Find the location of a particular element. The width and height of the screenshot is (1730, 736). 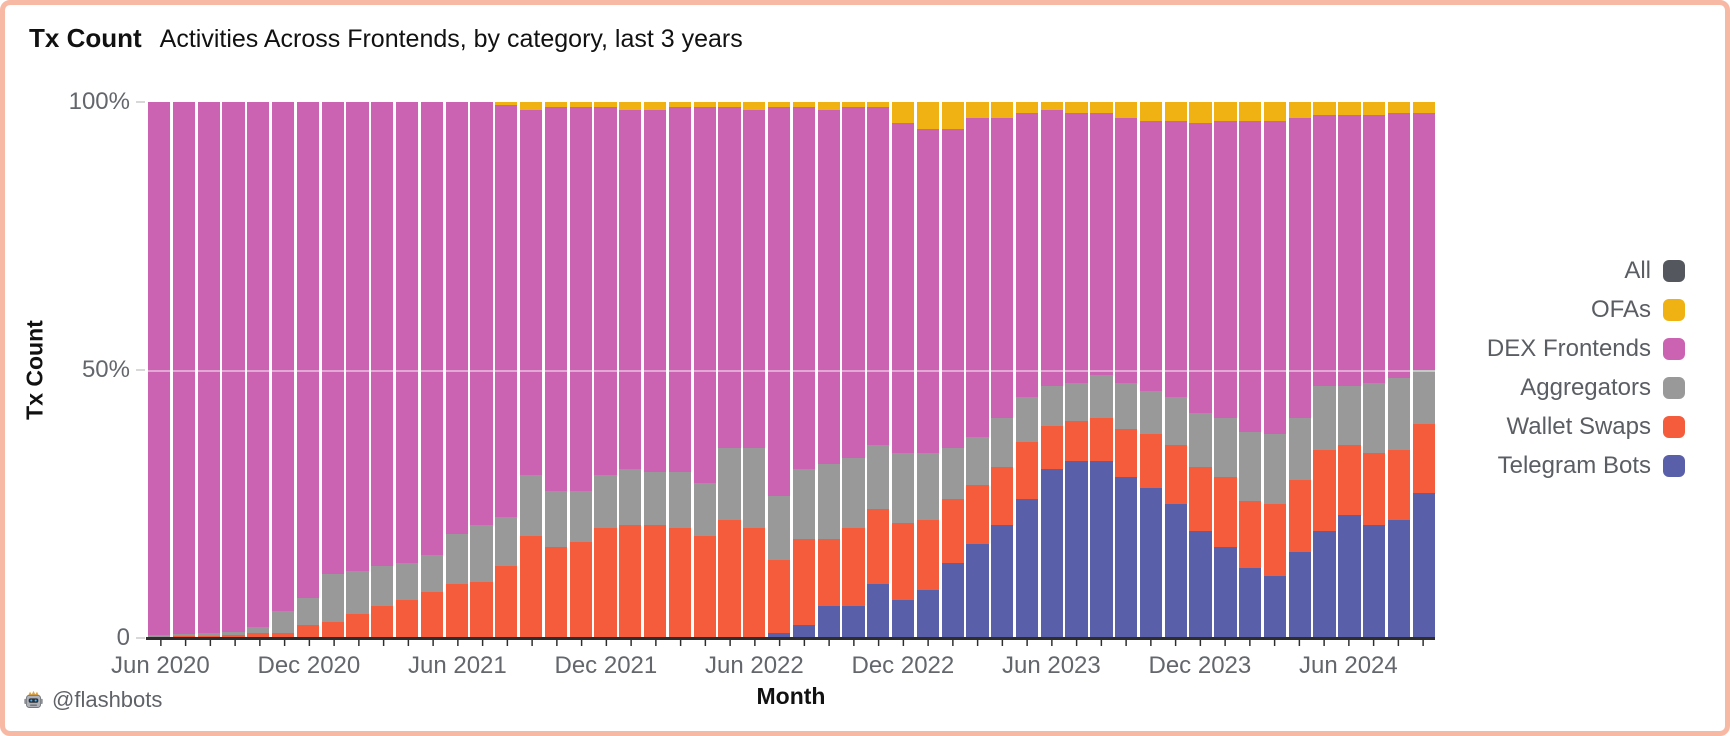

bar-sep-2020 is located at coordinates (233, 370).